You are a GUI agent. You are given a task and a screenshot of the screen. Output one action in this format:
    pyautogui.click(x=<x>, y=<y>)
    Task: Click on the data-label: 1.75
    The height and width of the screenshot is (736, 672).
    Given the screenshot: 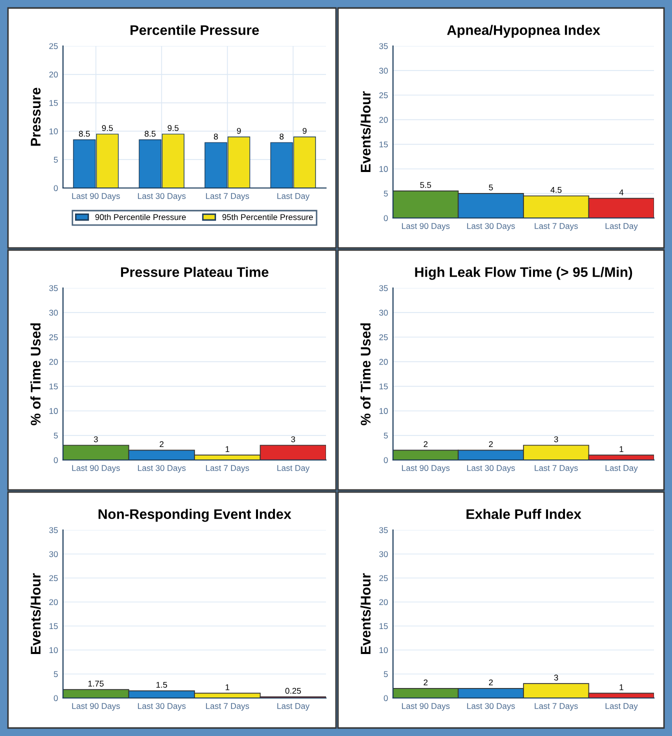 What is the action you would take?
    pyautogui.click(x=96, y=683)
    